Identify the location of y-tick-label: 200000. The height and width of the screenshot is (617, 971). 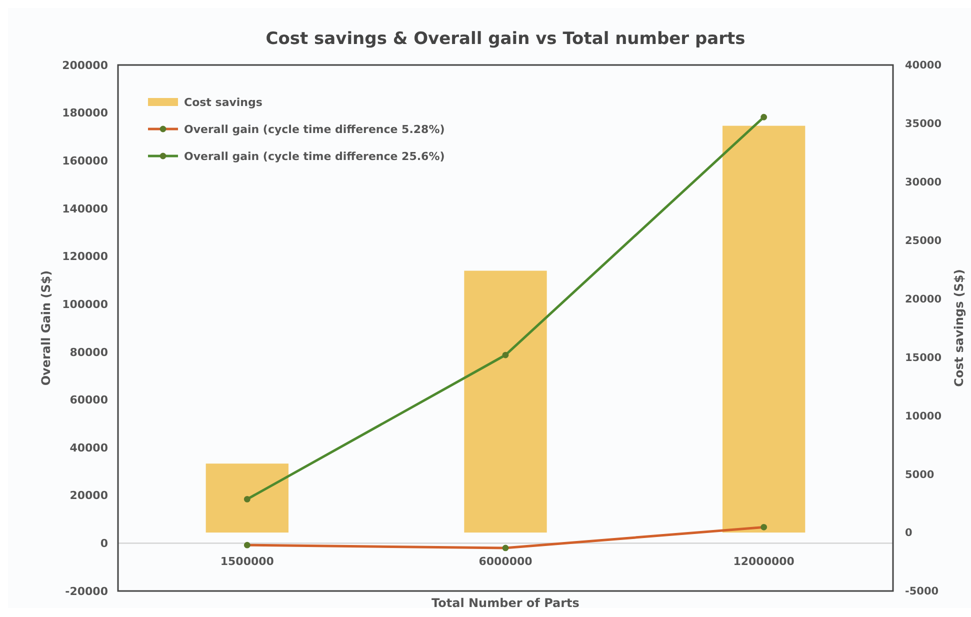
(85, 65).